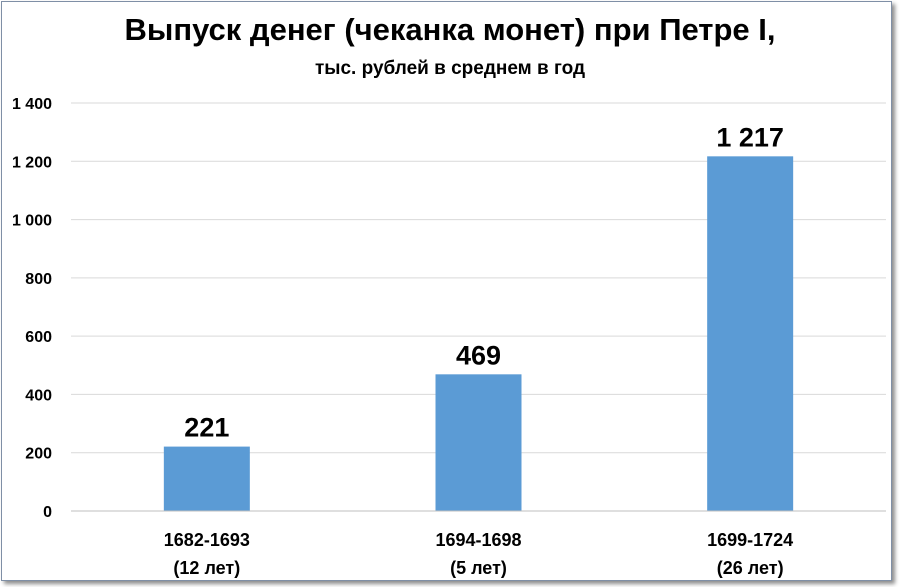 The width and height of the screenshot is (900, 587). What do you see at coordinates (38, 279) in the screenshot?
I see `y-tick-label: 800` at bounding box center [38, 279].